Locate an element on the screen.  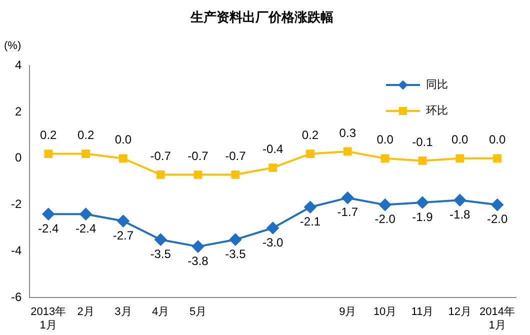
data-label: -2.1 is located at coordinates (310, 221).